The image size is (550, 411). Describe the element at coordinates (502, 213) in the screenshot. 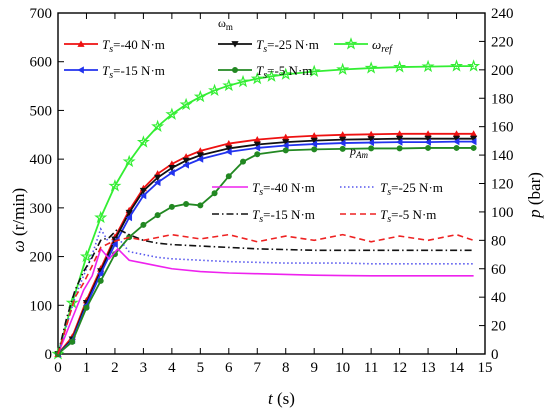

I see `y-right-tick-label: 100` at that location.